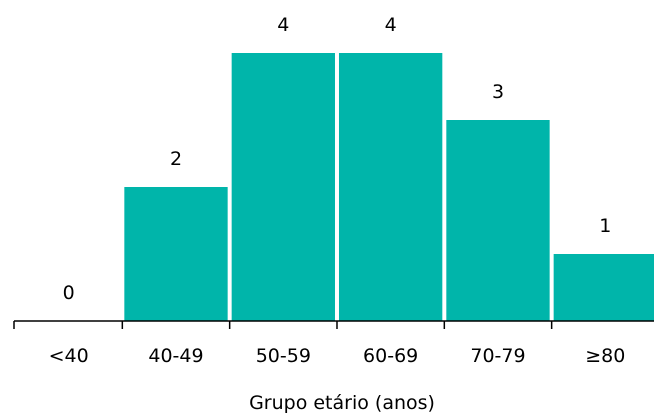  I want to click on tick-label-2: 50-59, so click(283, 356).